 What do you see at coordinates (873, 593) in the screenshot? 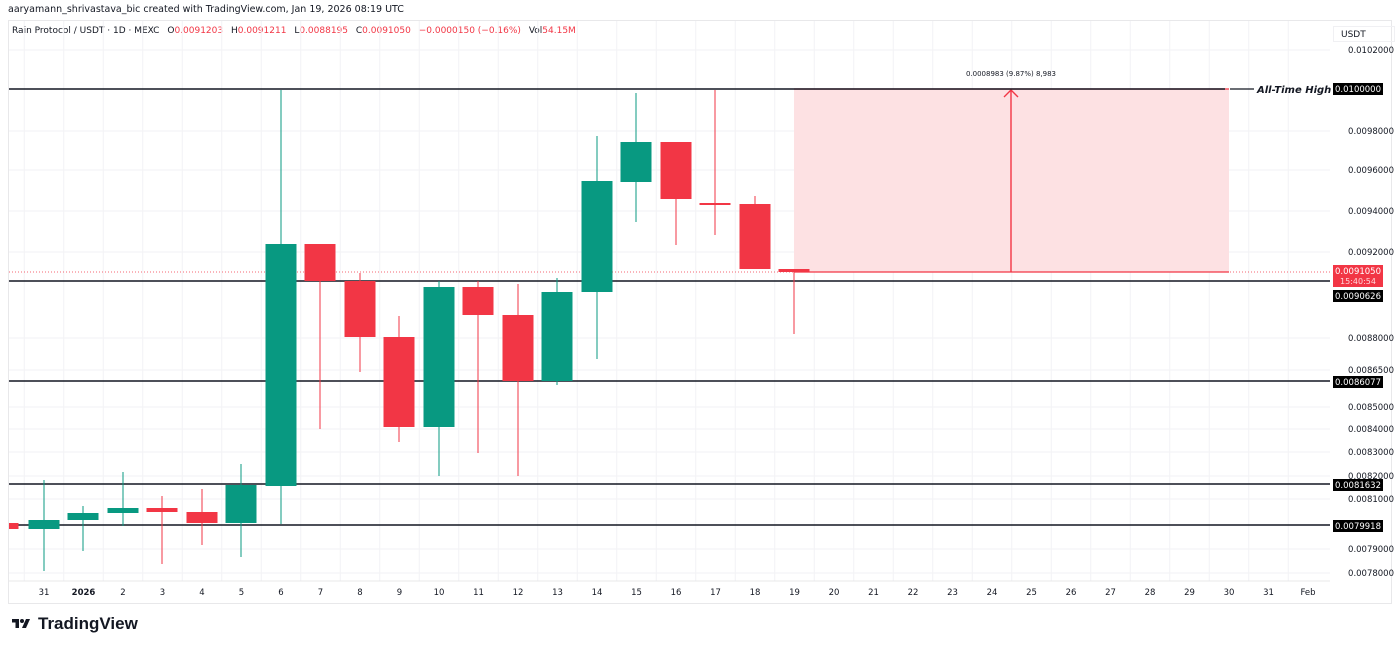
I see `x-tick-label: 21` at bounding box center [873, 593].